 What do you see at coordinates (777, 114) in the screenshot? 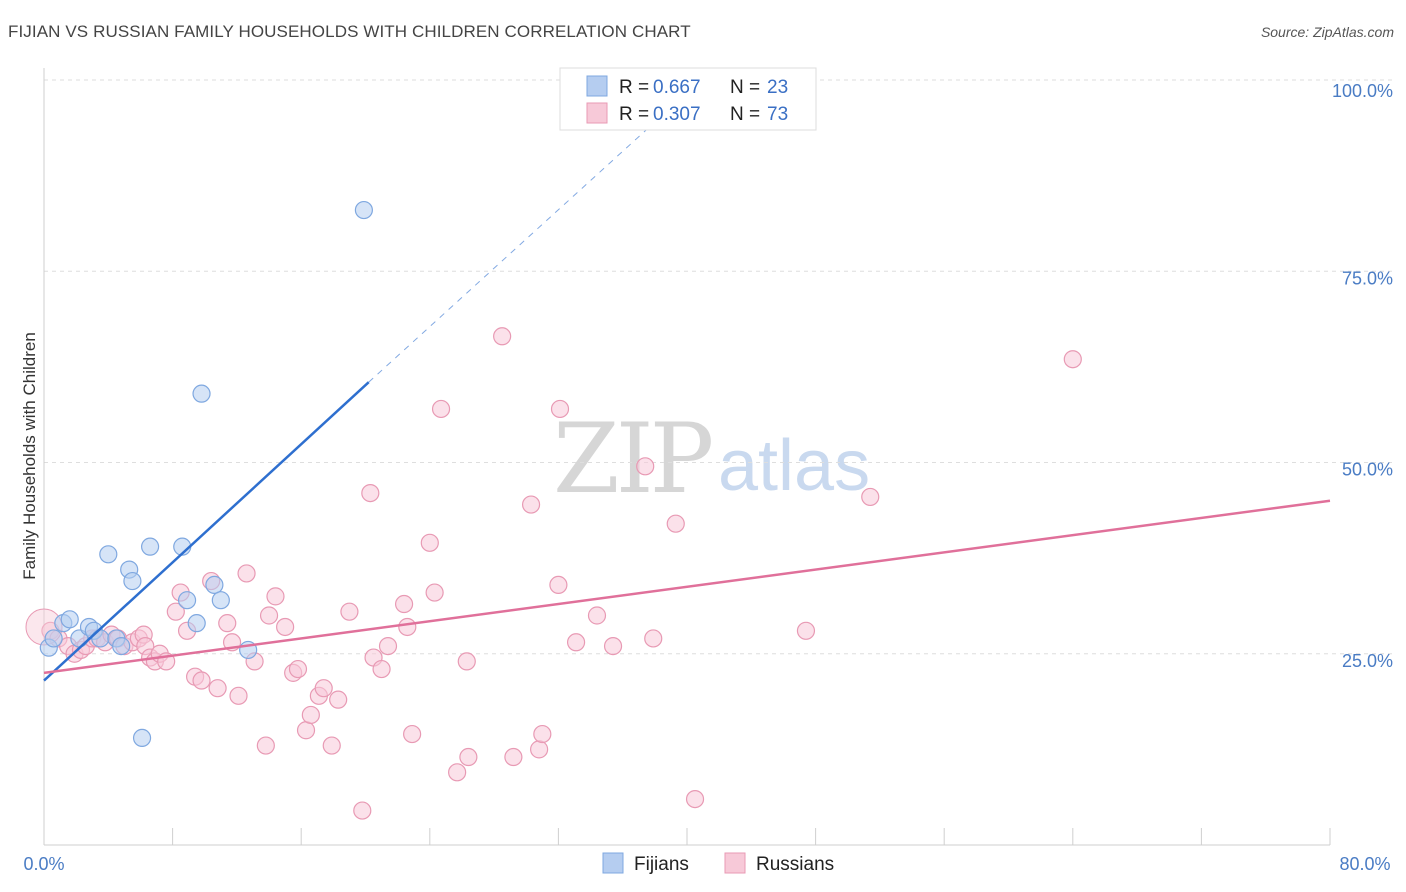
I see `russians-n-value: 73` at bounding box center [777, 114].